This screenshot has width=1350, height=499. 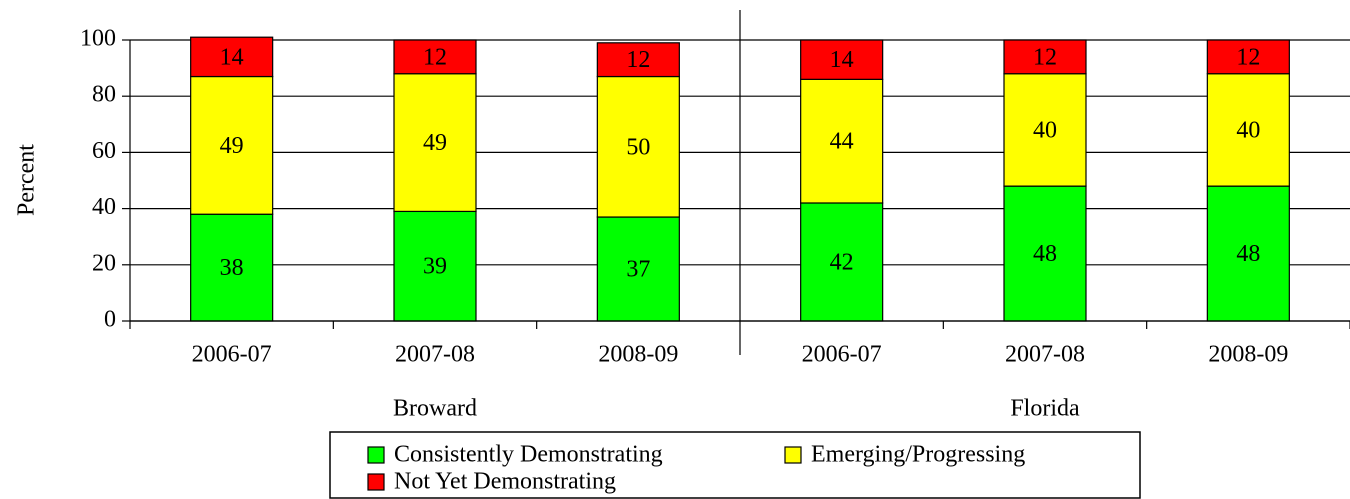 What do you see at coordinates (435, 409) in the screenshot?
I see `group-label: Broward` at bounding box center [435, 409].